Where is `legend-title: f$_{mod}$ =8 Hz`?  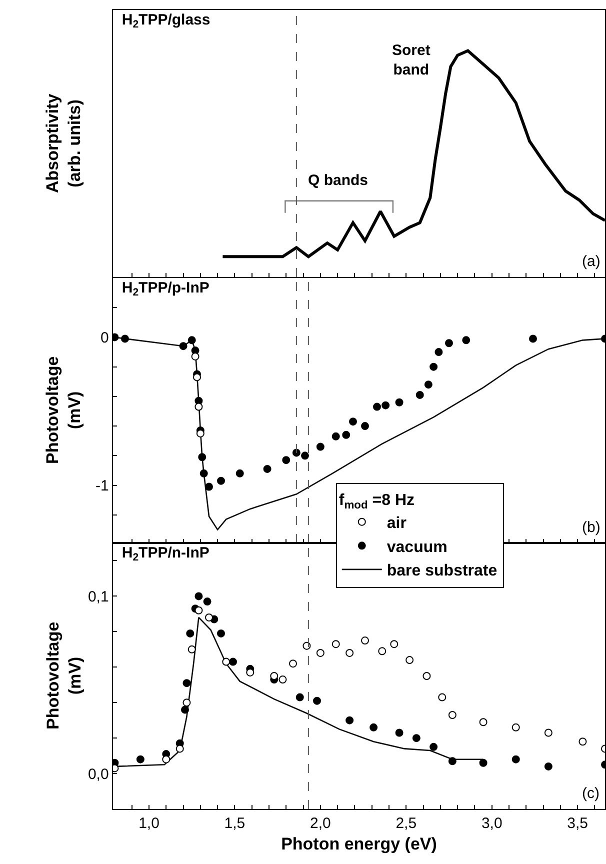
legend-title: f$_{mod}$ =8 Hz is located at coordinates (376, 502).